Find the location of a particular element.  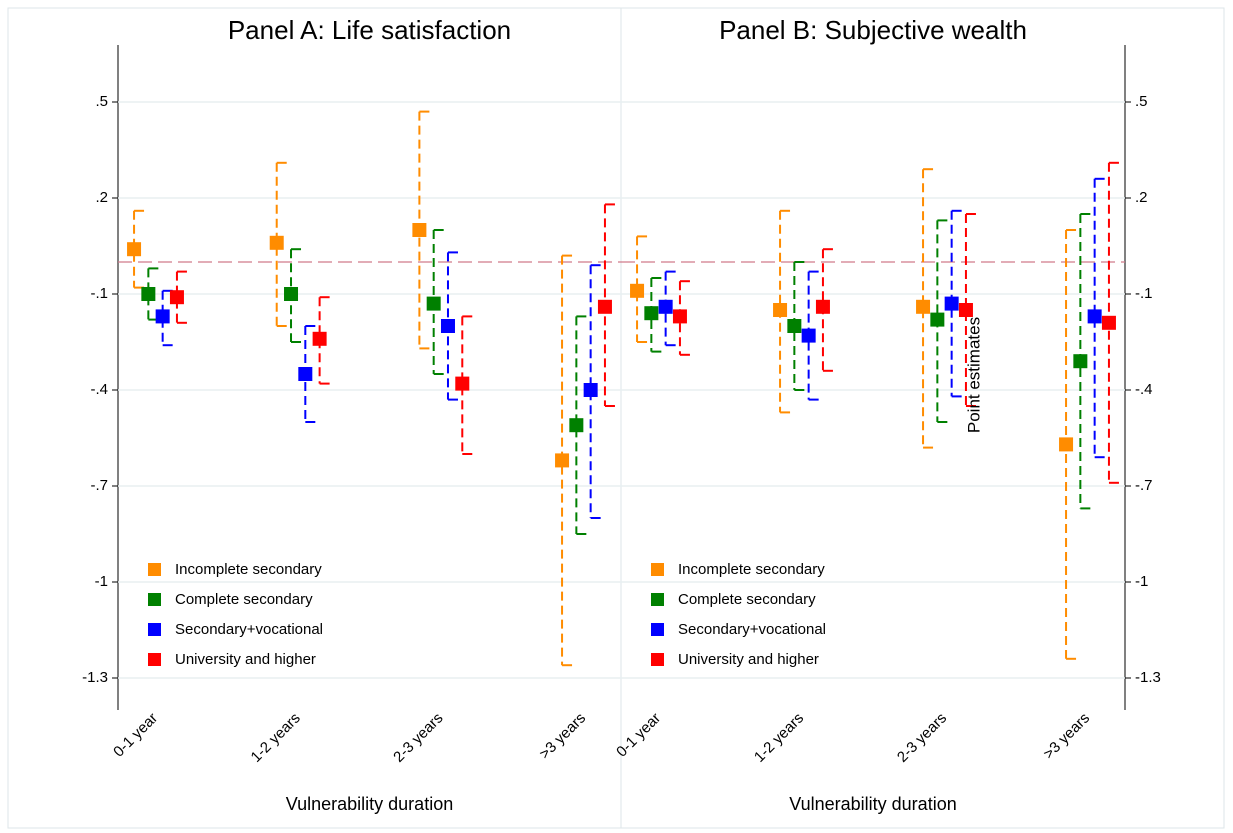

annotation: Point estimates is located at coordinates (973, 375).